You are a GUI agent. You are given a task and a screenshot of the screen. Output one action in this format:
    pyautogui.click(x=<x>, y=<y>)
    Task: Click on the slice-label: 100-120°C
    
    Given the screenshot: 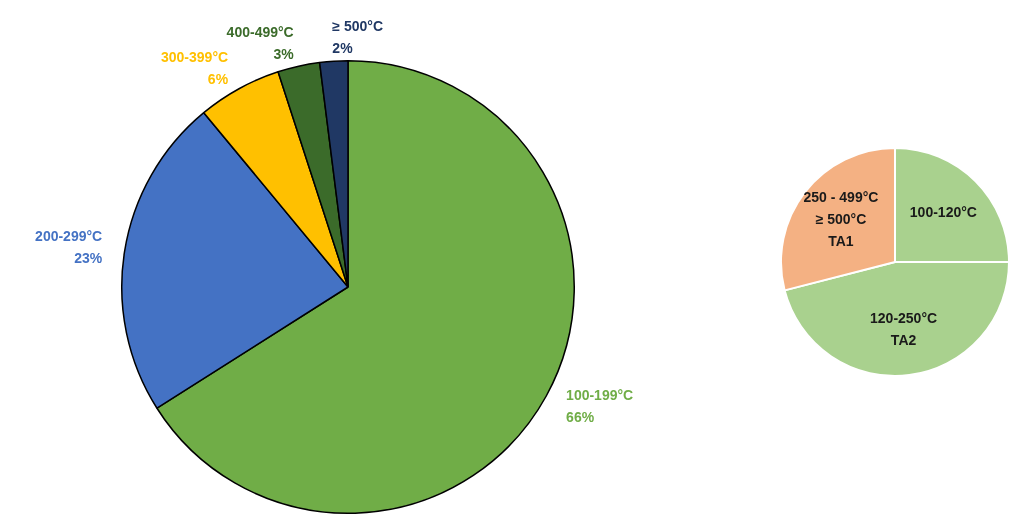 What is the action you would take?
    pyautogui.click(x=943, y=212)
    